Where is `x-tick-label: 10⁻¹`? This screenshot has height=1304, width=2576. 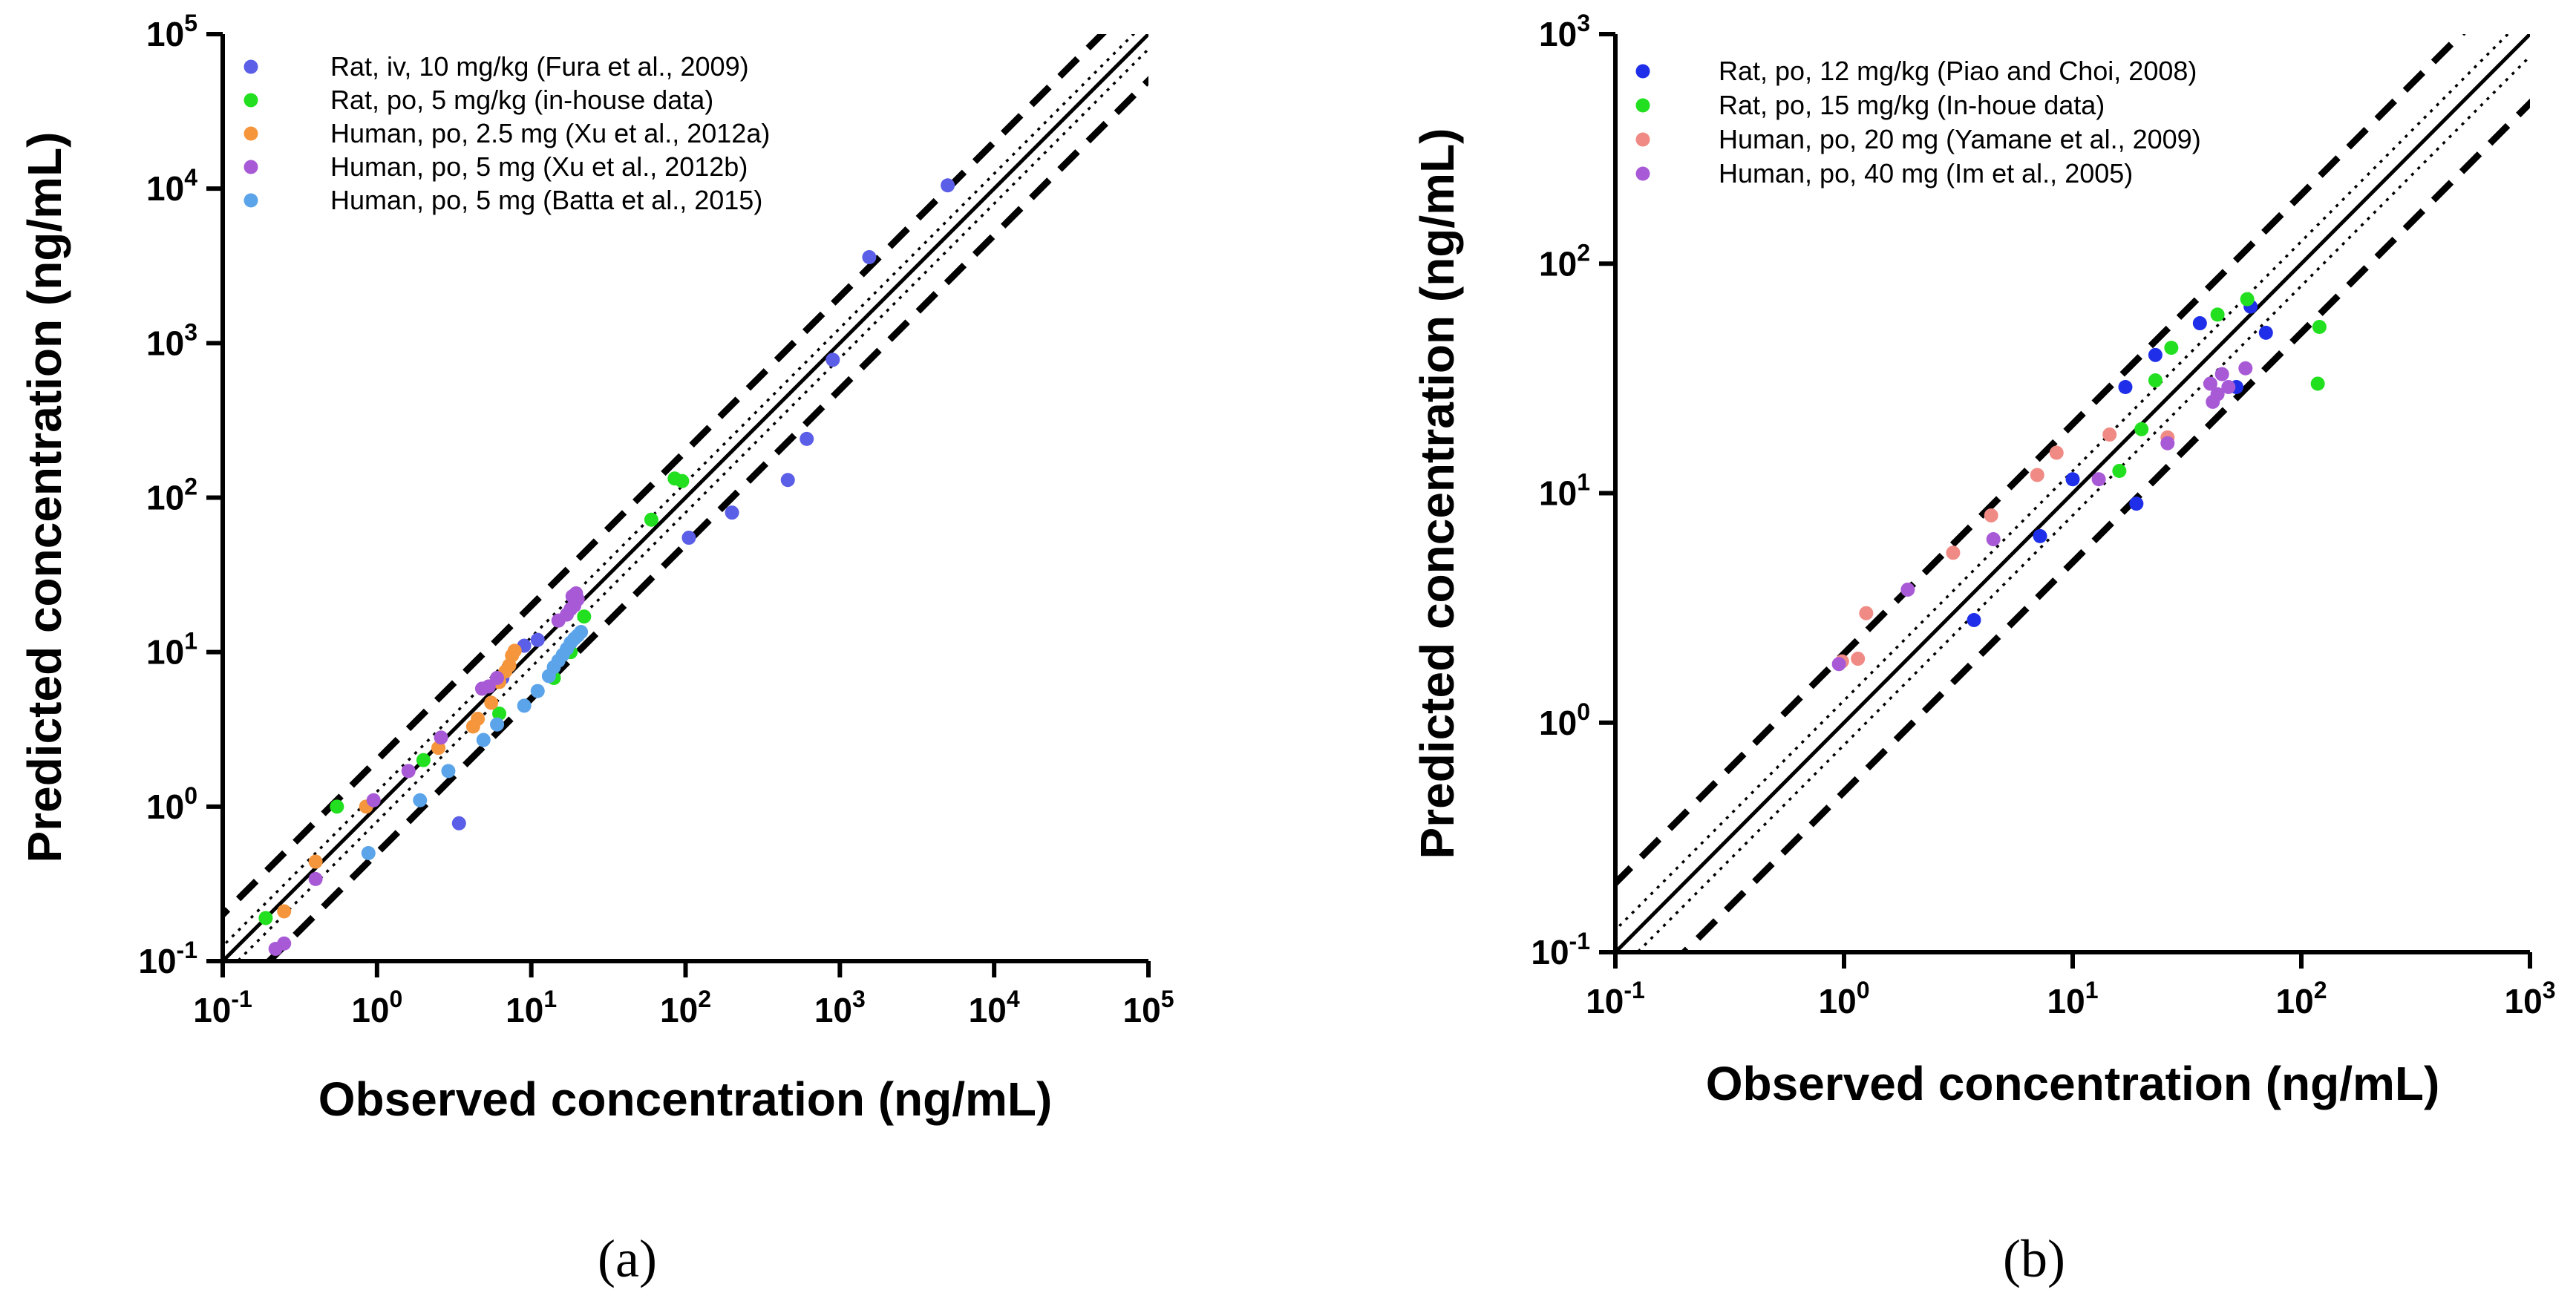
x-tick-label: 10⁻¹ is located at coordinates (1616, 998).